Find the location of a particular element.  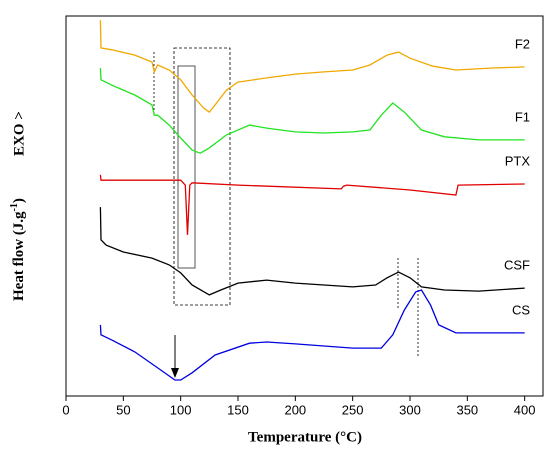

y-label-sup: -1 is located at coordinates (14, 207).